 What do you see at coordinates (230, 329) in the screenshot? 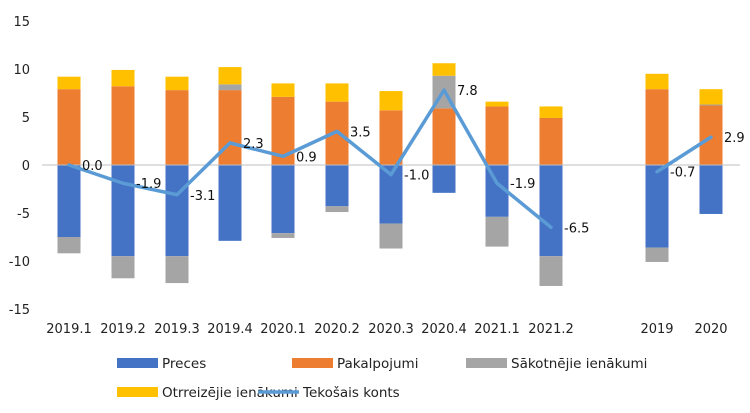
I see `x-tick-label: 2019.4` at bounding box center [230, 329].